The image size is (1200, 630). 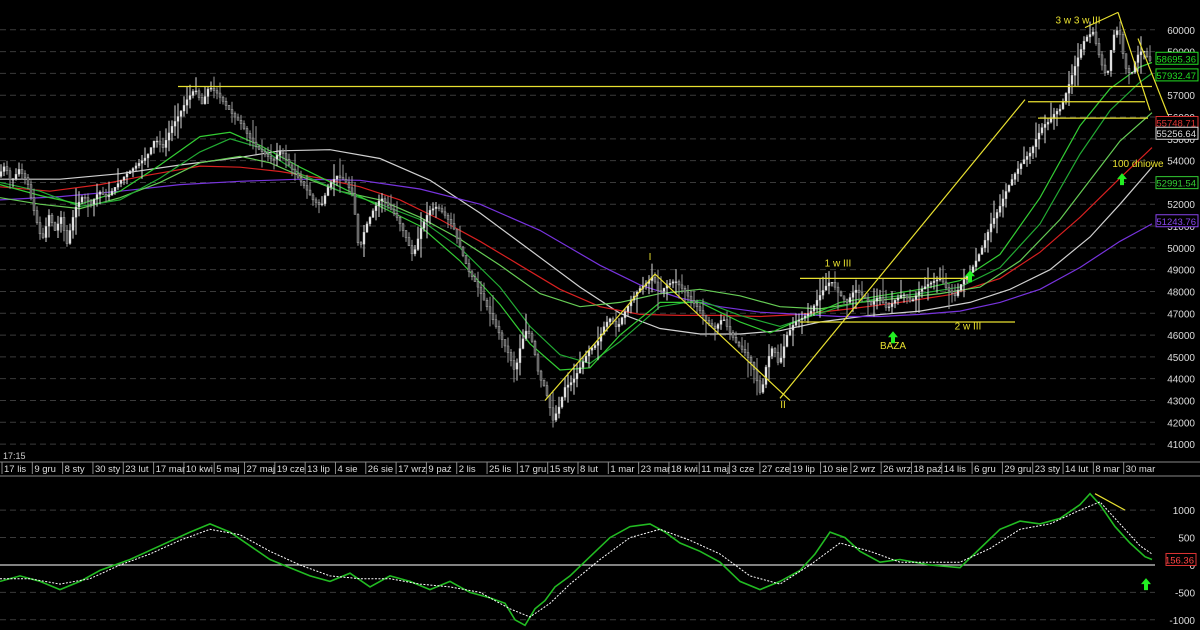 What do you see at coordinates (1181, 249) in the screenshot?
I see `price-tick-label: 50000` at bounding box center [1181, 249].